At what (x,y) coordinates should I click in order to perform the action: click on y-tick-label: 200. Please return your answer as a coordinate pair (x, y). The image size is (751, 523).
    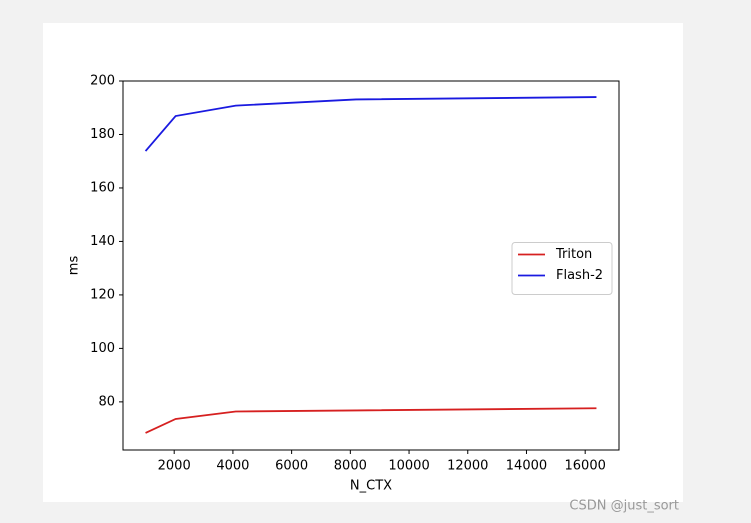
    Looking at the image, I should click on (102, 81).